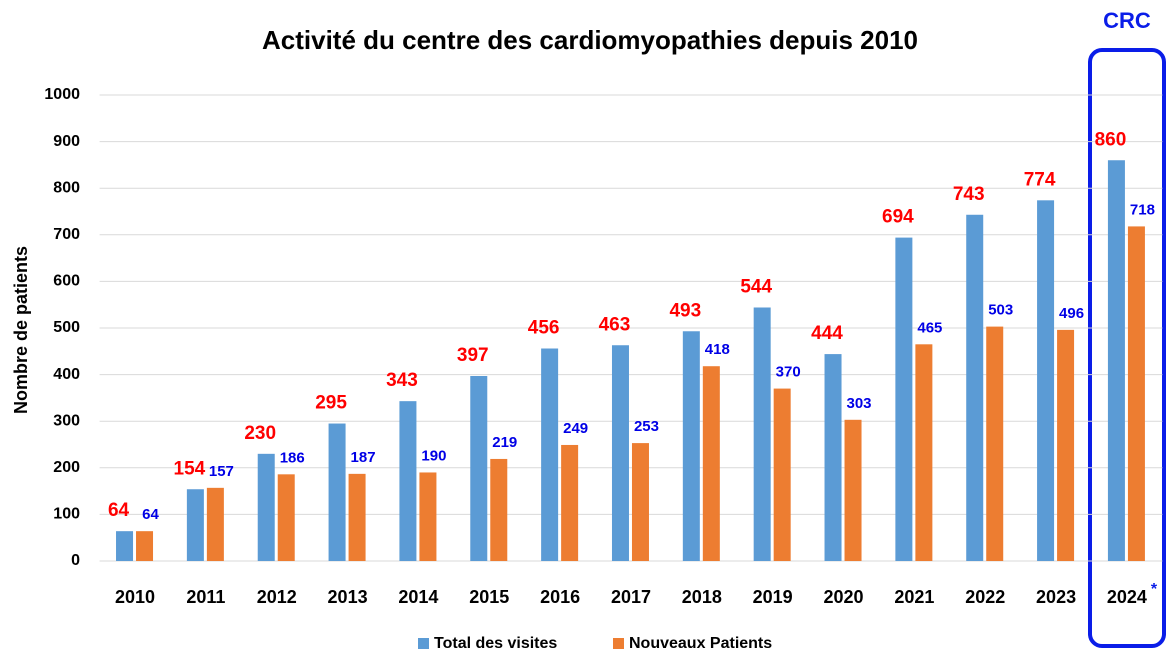  I want to click on y-tick-label: 0, so click(75, 560).